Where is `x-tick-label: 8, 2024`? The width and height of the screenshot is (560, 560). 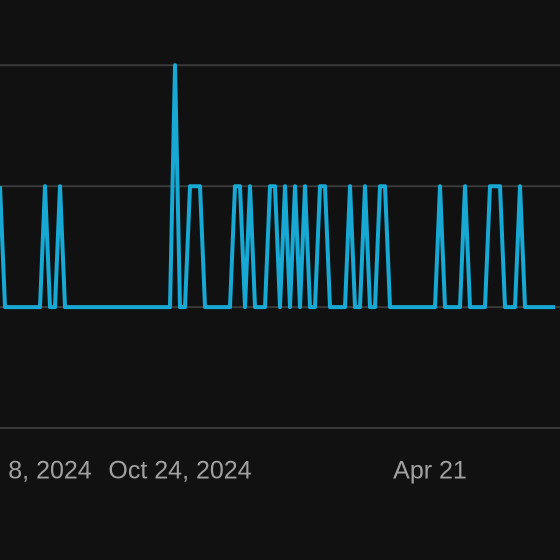 x-tick-label: 8, 2024 is located at coordinates (50, 471).